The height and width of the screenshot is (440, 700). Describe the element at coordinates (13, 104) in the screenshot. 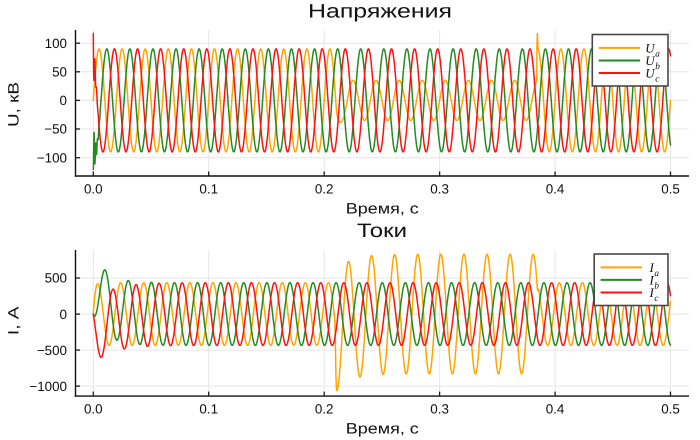

I see `svg-text: U, кВ` at that location.